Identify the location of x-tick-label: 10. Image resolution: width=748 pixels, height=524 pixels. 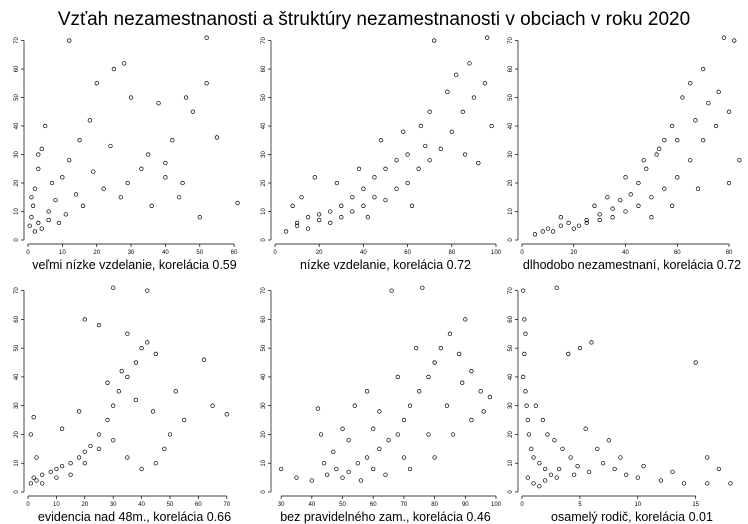
(62, 253).